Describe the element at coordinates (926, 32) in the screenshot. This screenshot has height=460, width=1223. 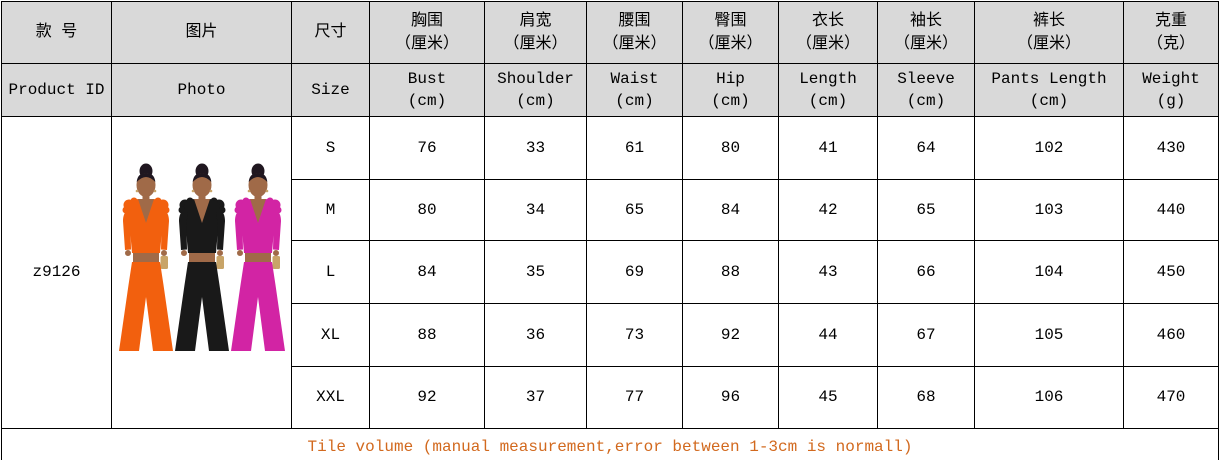
I see `header-cn-sleeve: 袖长 （厘米）` at that location.